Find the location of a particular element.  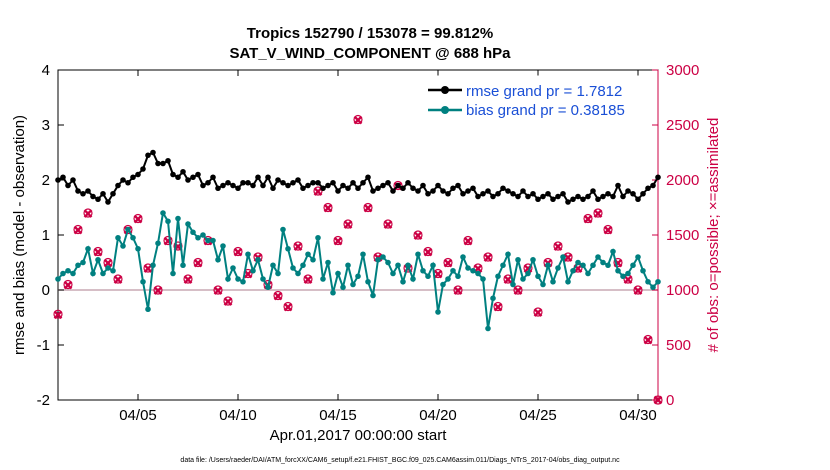

rmse-series is located at coordinates (358, 177).